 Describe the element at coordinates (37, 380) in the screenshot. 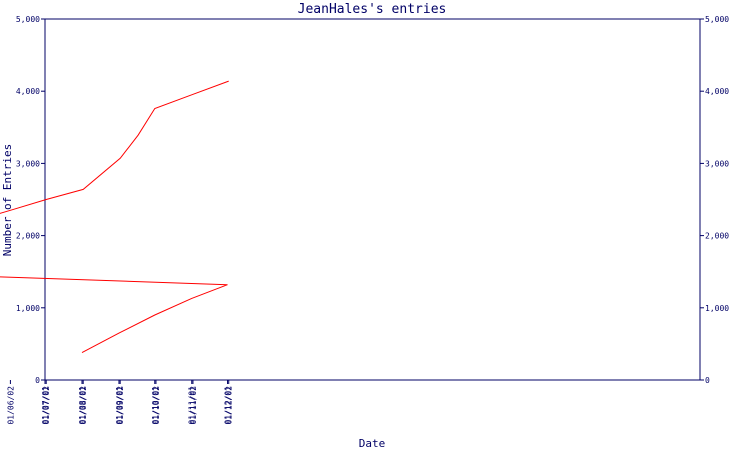

I see `y-tick-label: 0` at that location.